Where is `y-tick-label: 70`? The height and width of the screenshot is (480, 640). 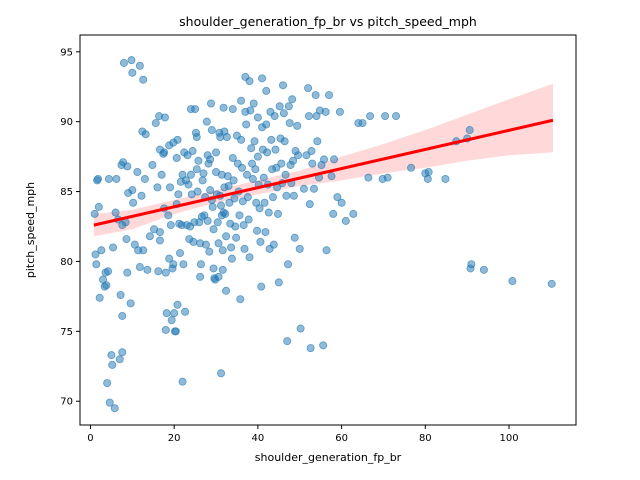
y-tick-label: 70 is located at coordinates (66, 402).